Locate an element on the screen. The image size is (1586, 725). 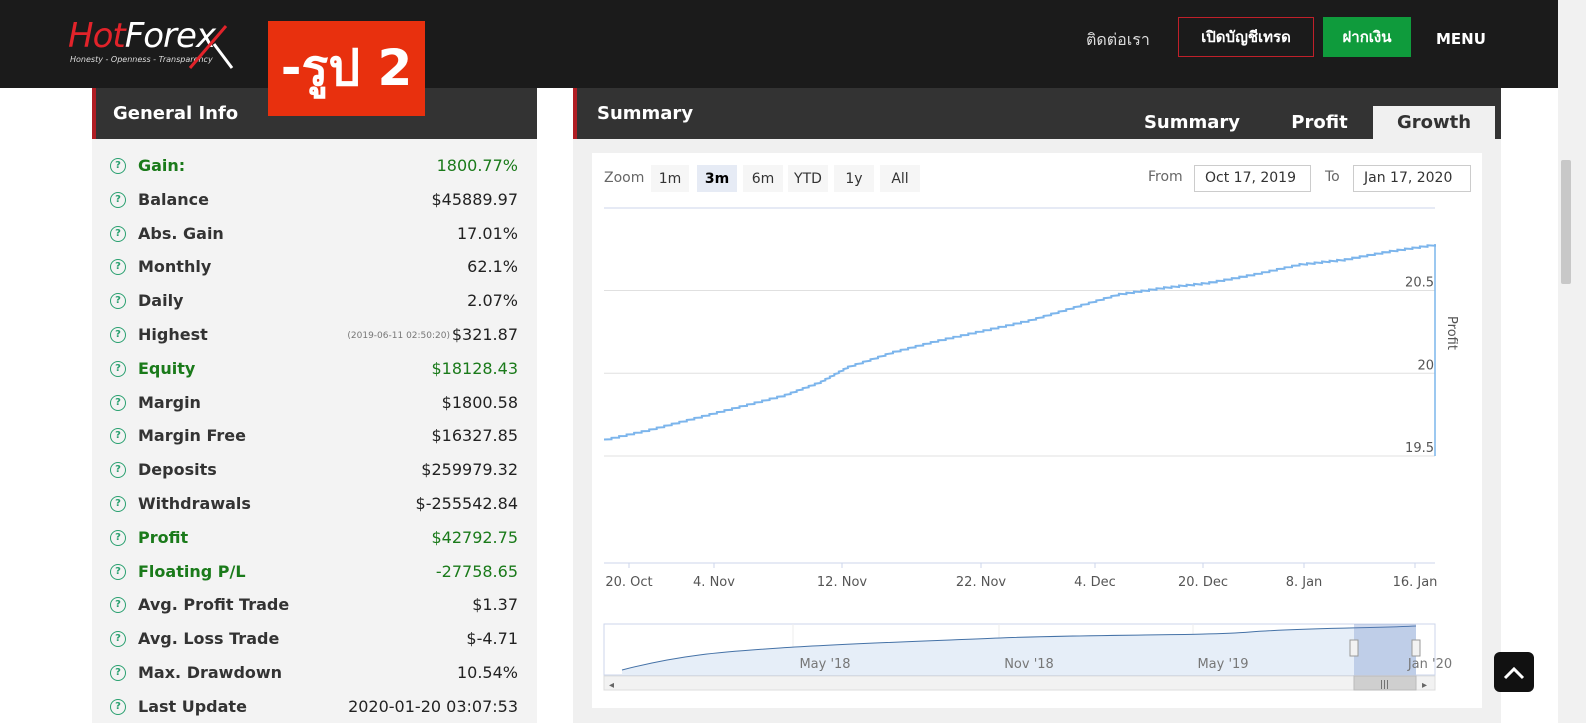
navigator-scrollbar-track is located at coordinates (1019, 683).